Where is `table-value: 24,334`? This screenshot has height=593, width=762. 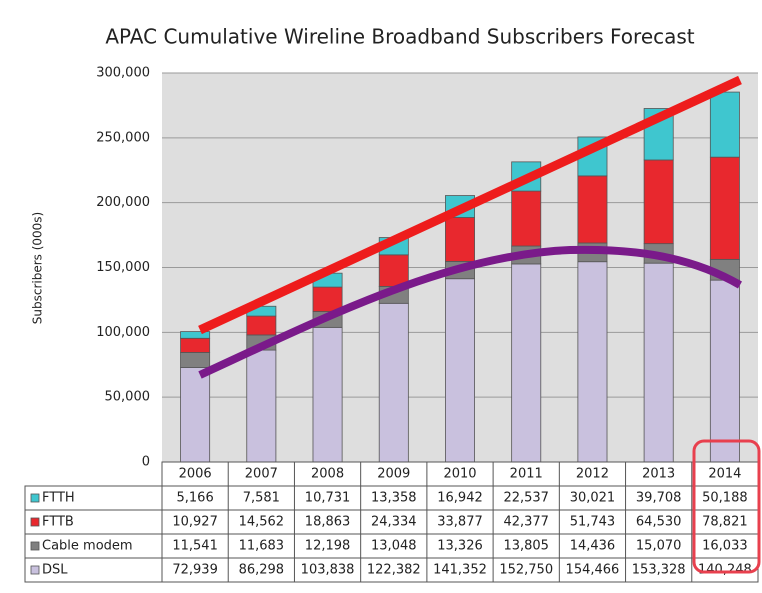
table-value: 24,334 is located at coordinates (394, 522).